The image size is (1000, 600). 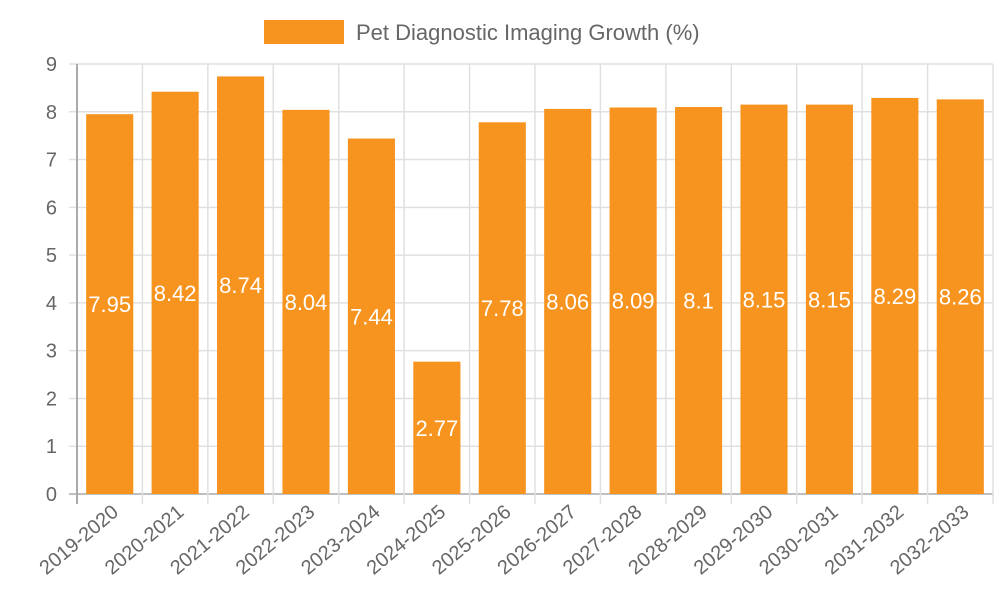 What do you see at coordinates (51, 495) in the screenshot?
I see `y-tick-label: 0` at bounding box center [51, 495].